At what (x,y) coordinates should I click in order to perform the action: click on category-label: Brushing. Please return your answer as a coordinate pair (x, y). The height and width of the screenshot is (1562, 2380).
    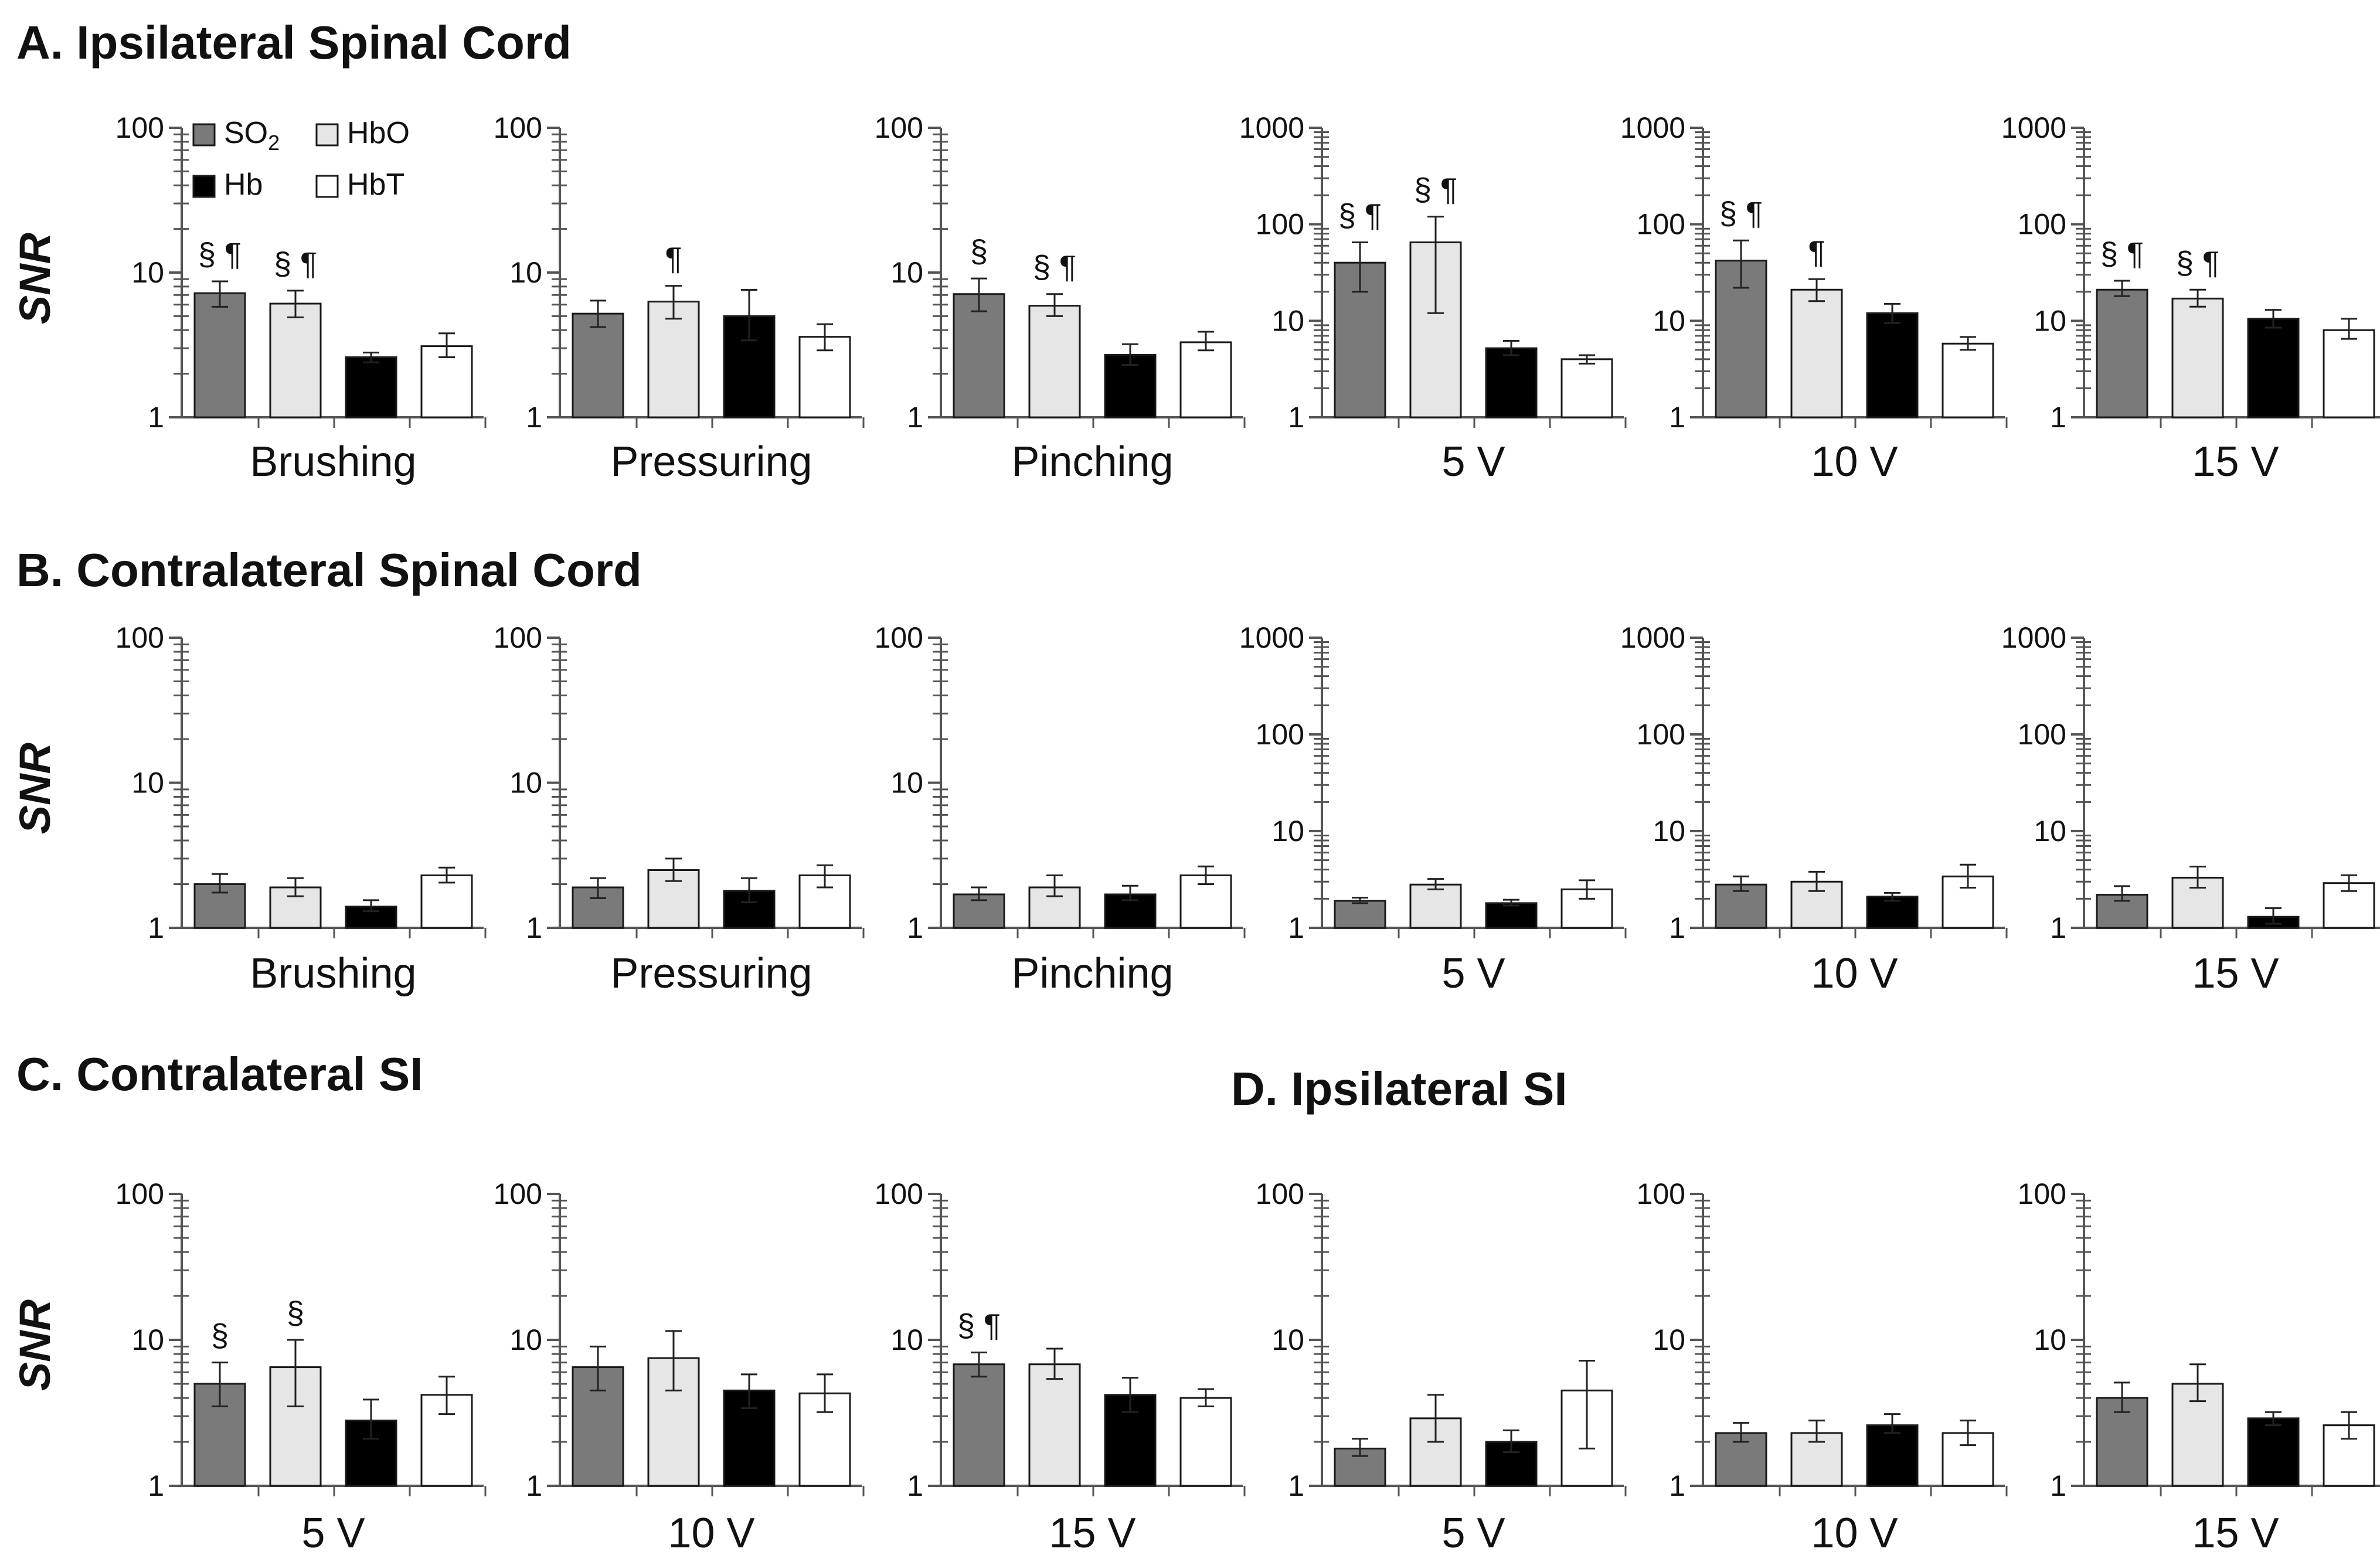
    Looking at the image, I should click on (333, 461).